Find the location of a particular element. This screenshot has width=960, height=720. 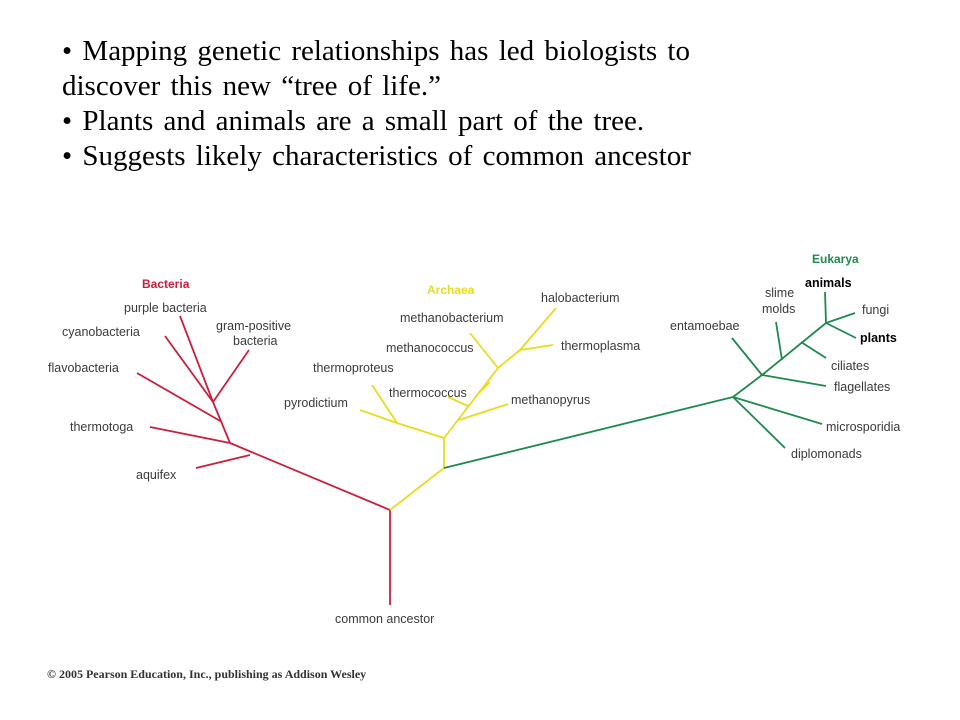

branch-eukarya-crown is located at coordinates (794, 349).